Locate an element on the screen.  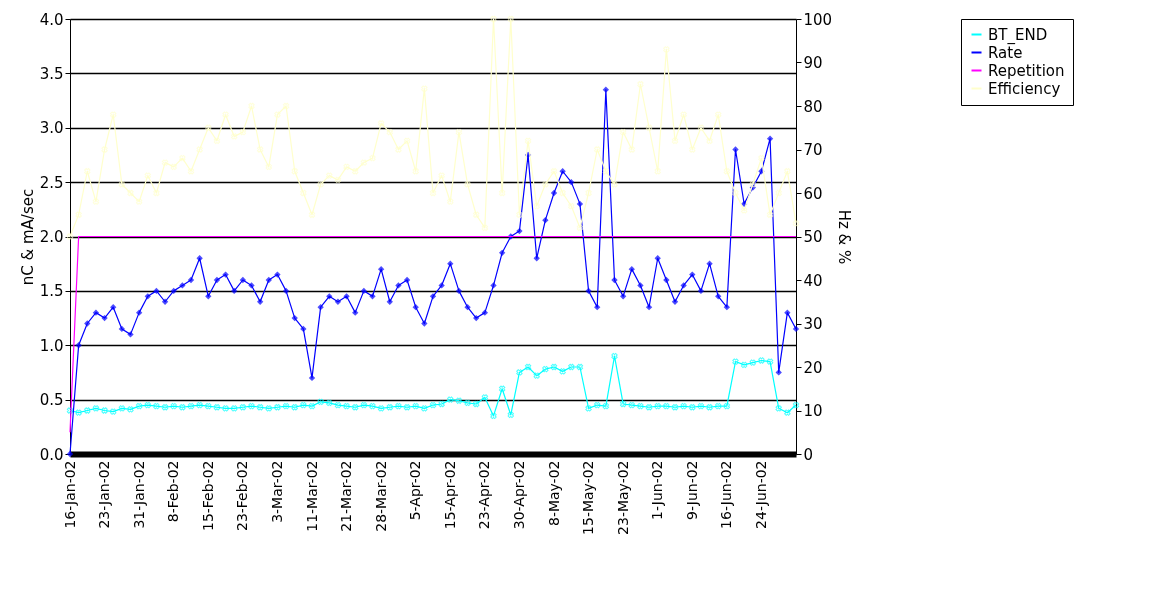
y2-tick-label: 40 is located at coordinates (813, 280).